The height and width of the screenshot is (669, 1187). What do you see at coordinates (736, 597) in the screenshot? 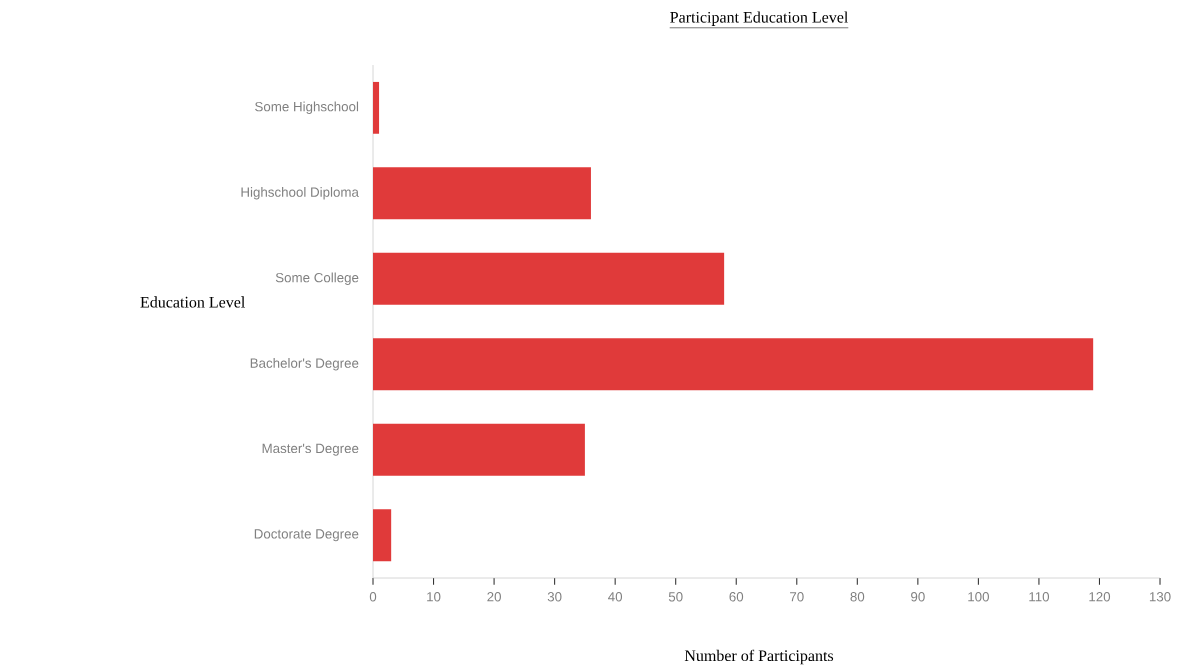
I see `x-tick-label: 60` at bounding box center [736, 597].